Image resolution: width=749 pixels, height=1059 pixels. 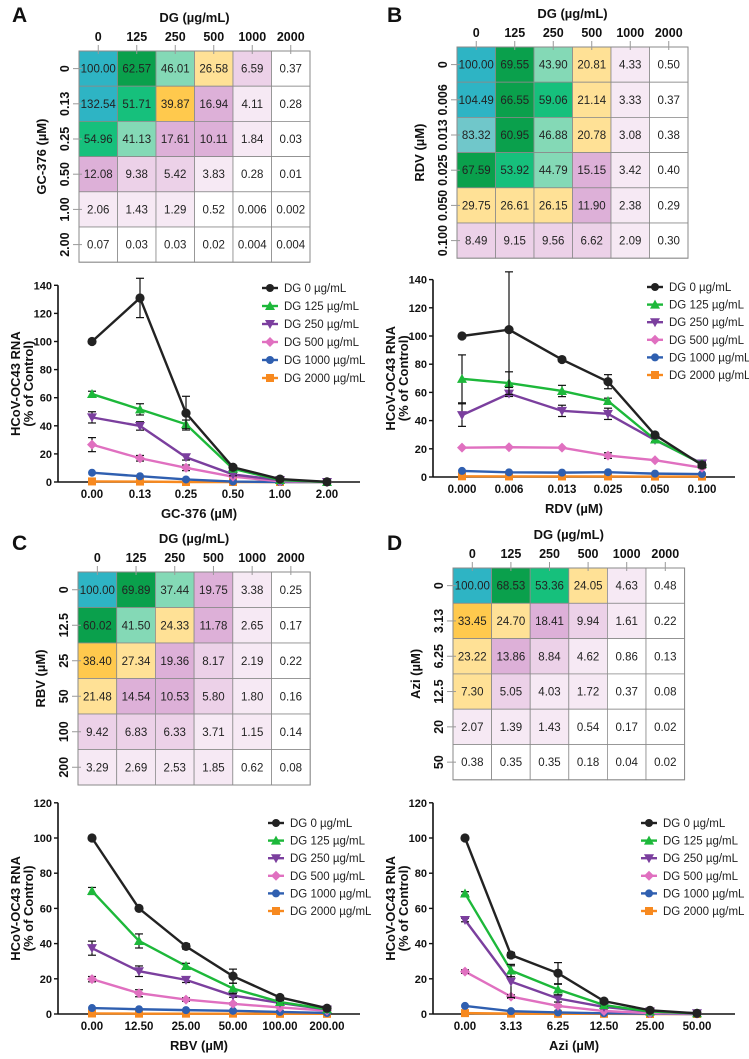 I want to click on heatmap-cell-value: 54.96, so click(x=98, y=140).